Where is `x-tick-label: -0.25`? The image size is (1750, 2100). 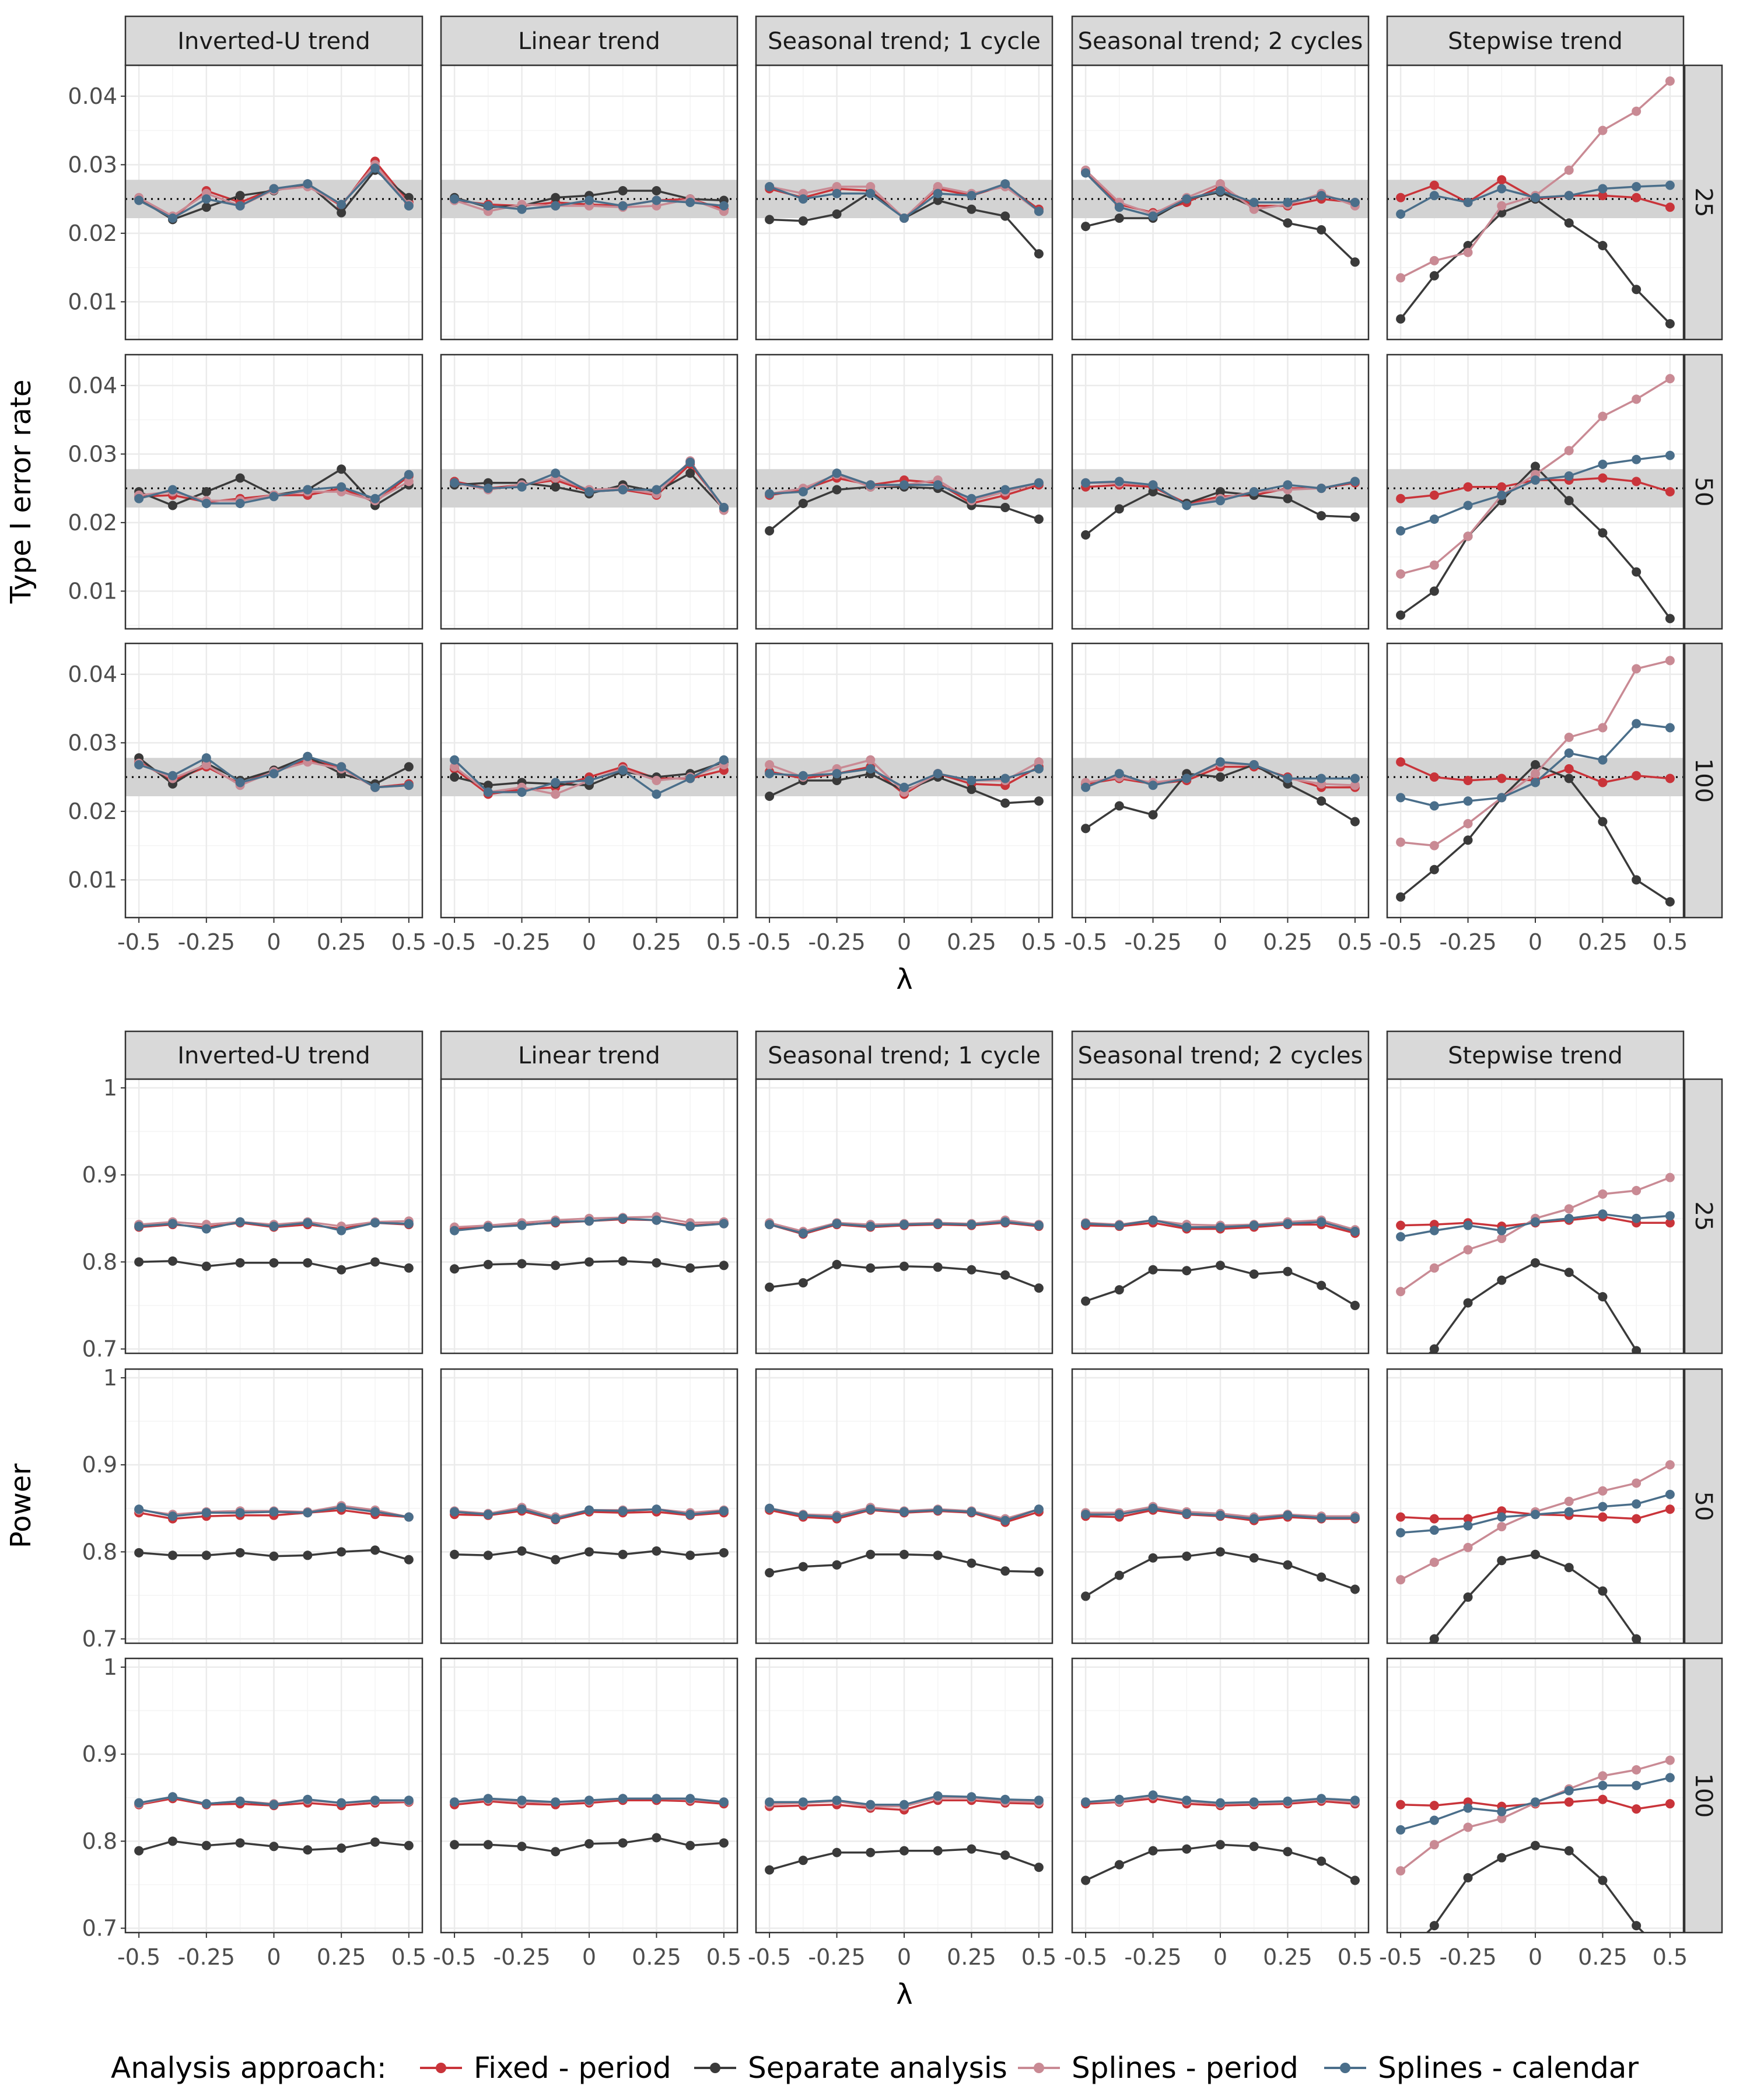 x-tick-label: -0.25 is located at coordinates (1468, 942).